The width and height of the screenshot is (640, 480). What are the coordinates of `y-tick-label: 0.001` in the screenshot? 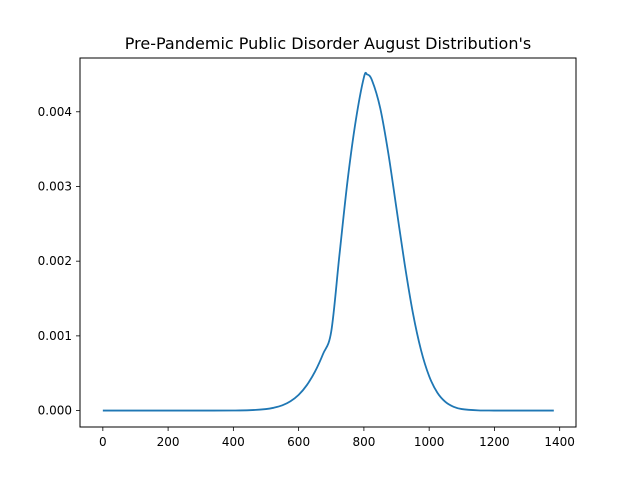 It's located at (55, 336).